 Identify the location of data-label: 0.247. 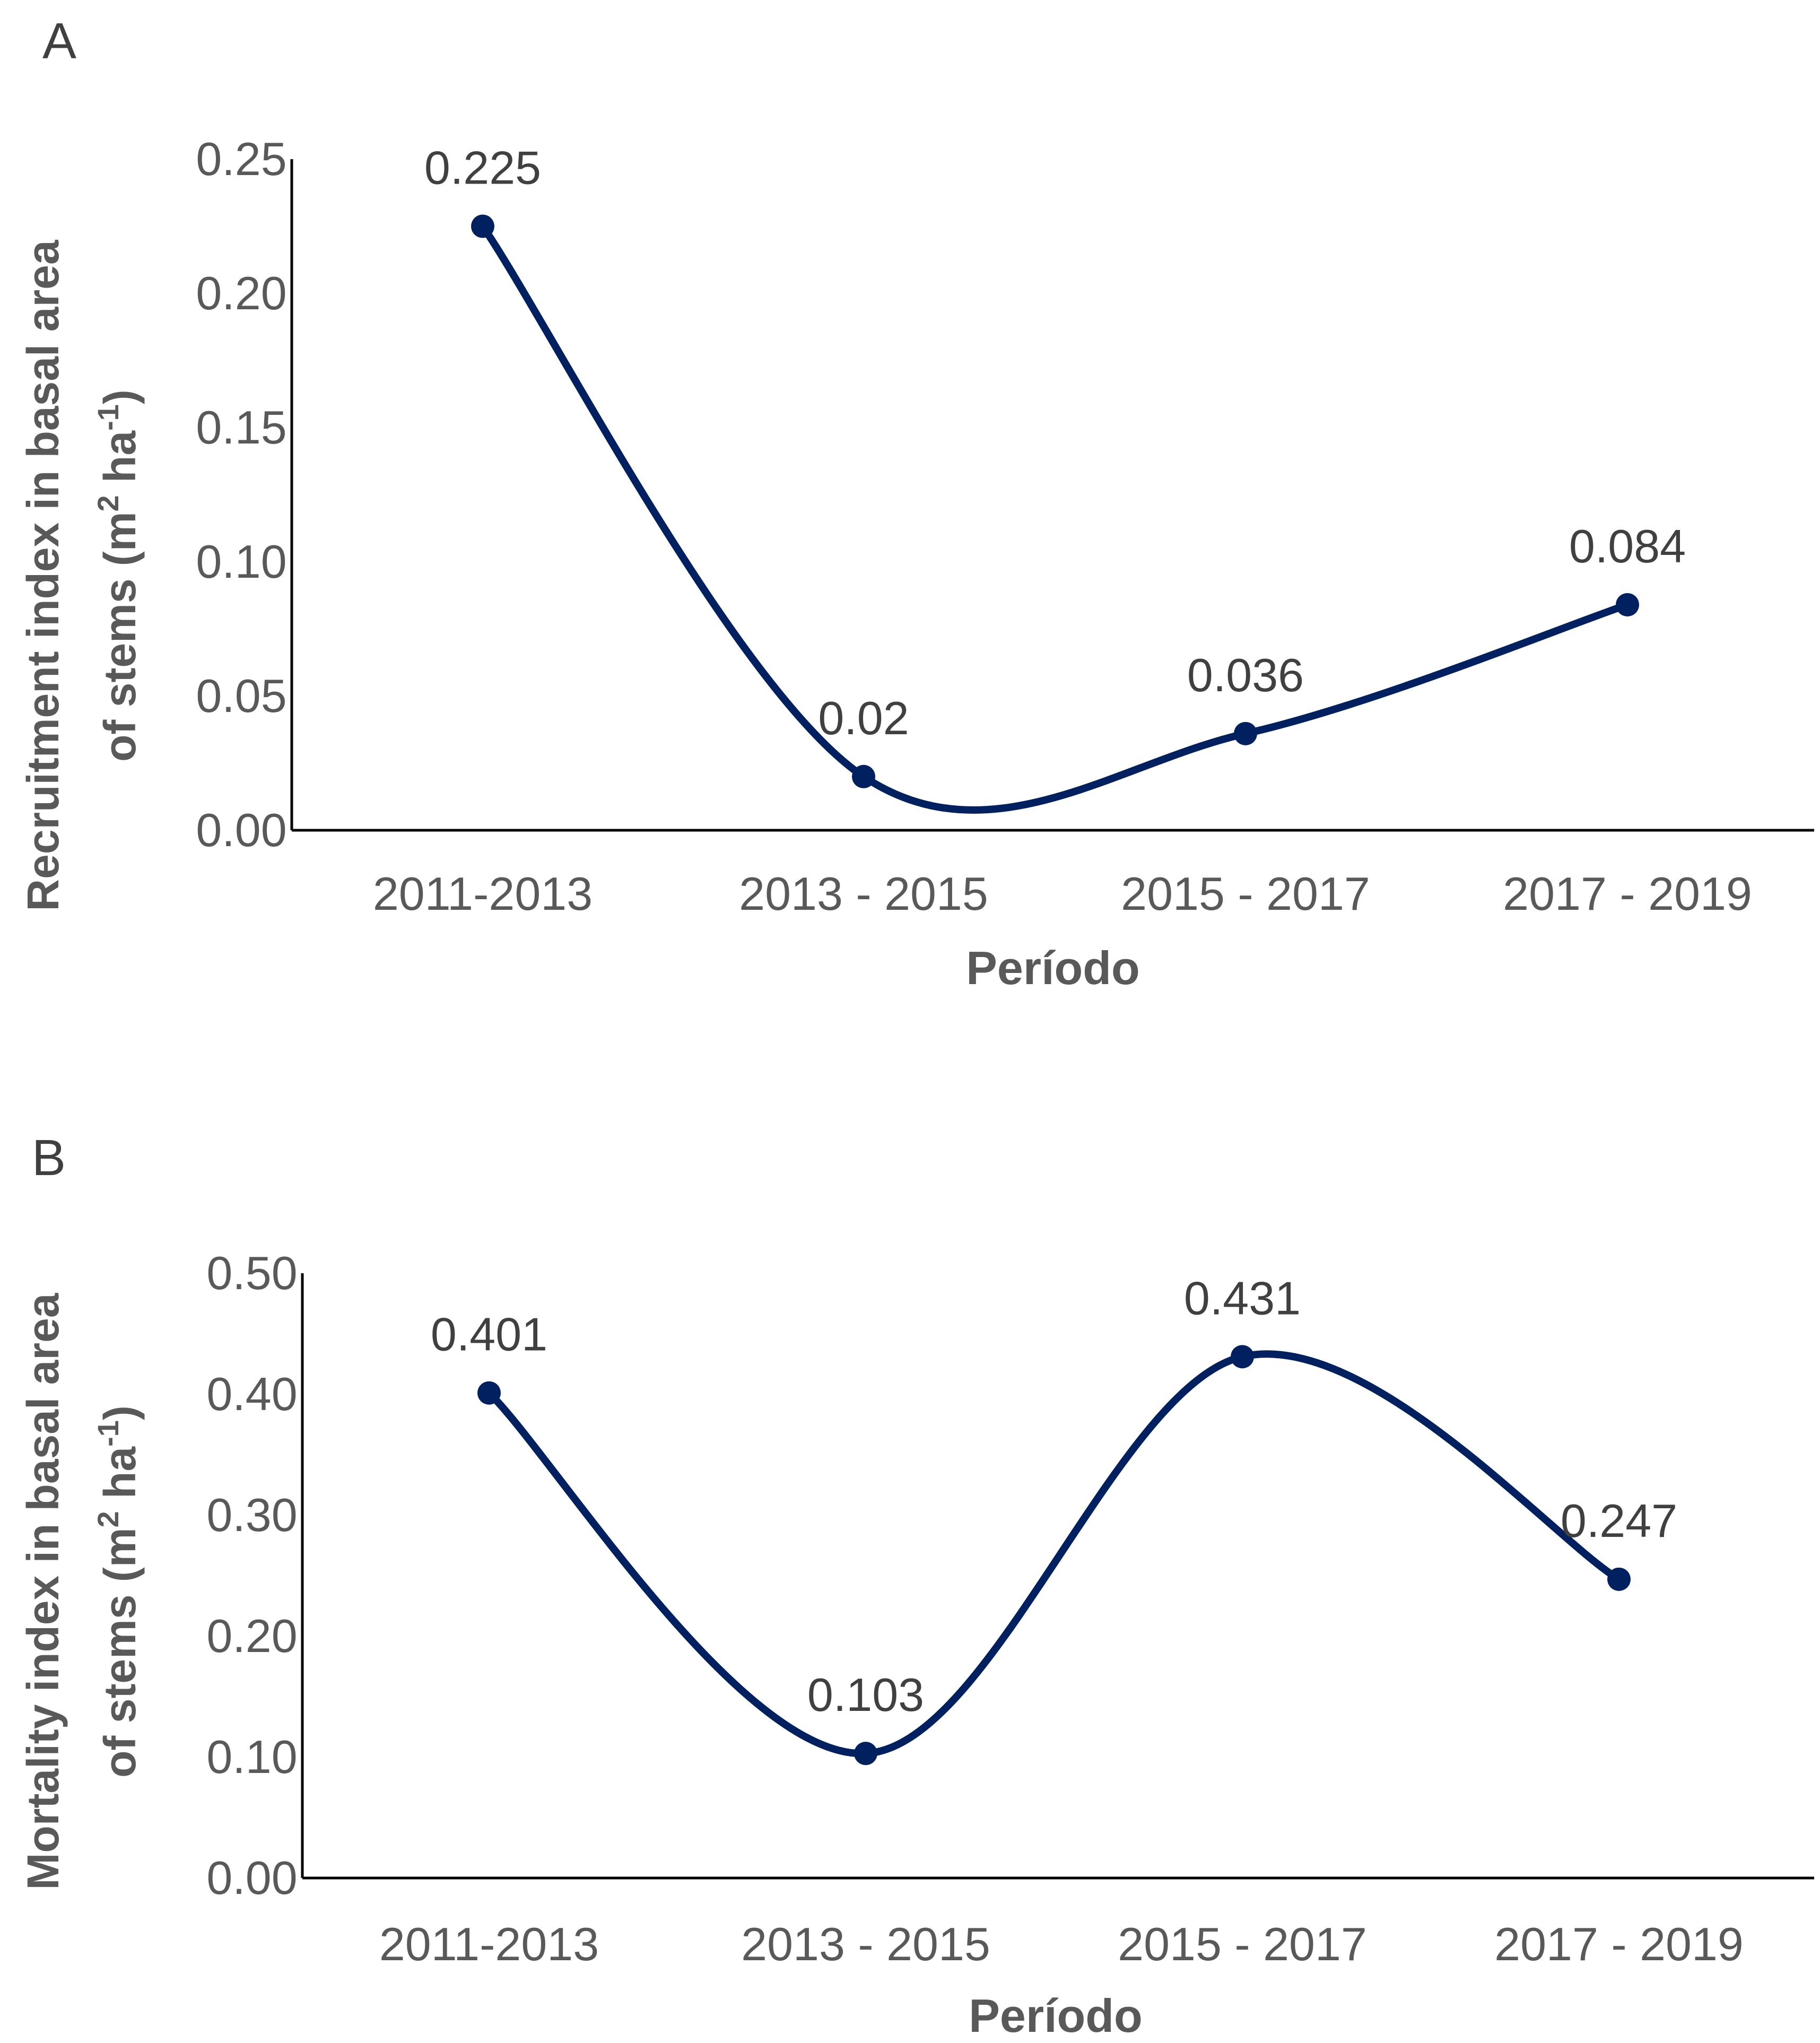
(1619, 1520).